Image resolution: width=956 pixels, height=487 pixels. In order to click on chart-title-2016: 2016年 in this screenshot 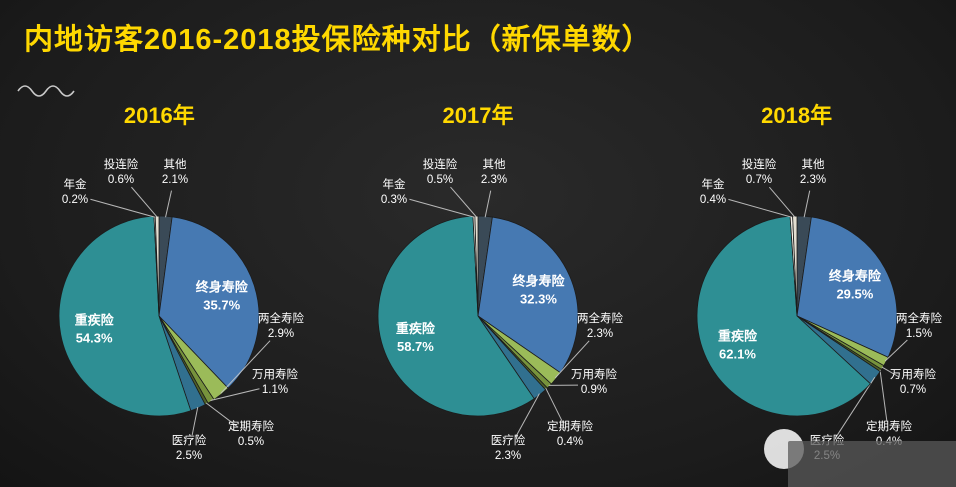, I will do `click(159, 115)`.